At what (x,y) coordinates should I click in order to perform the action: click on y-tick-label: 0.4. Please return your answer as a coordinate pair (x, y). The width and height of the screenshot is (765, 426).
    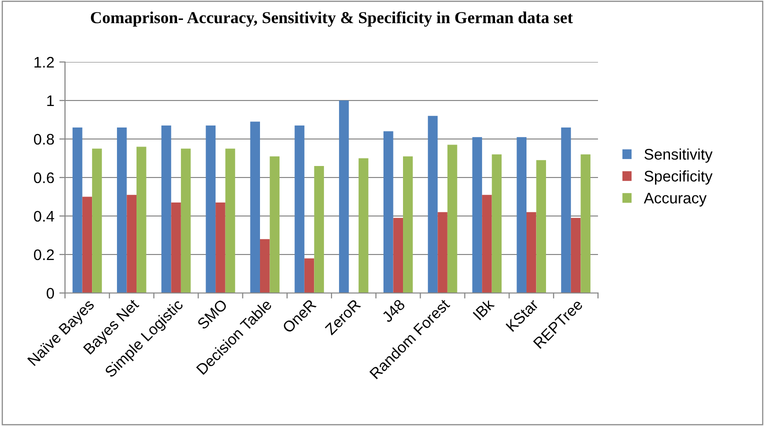
    Looking at the image, I should click on (44, 216).